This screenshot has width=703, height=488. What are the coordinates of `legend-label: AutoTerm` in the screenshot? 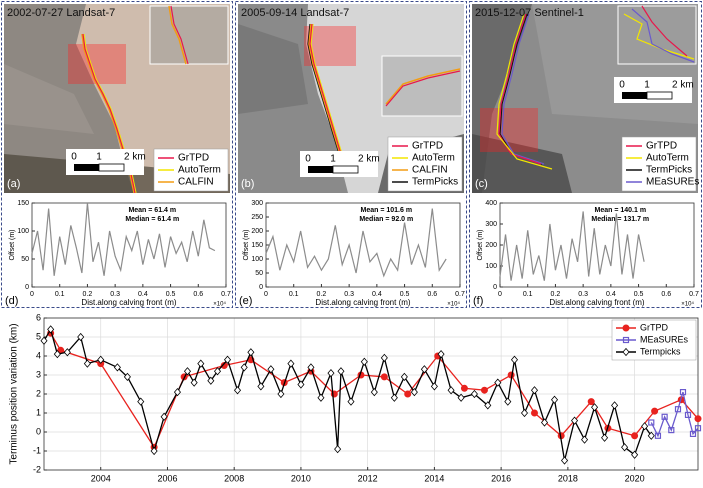 It's located at (199, 170).